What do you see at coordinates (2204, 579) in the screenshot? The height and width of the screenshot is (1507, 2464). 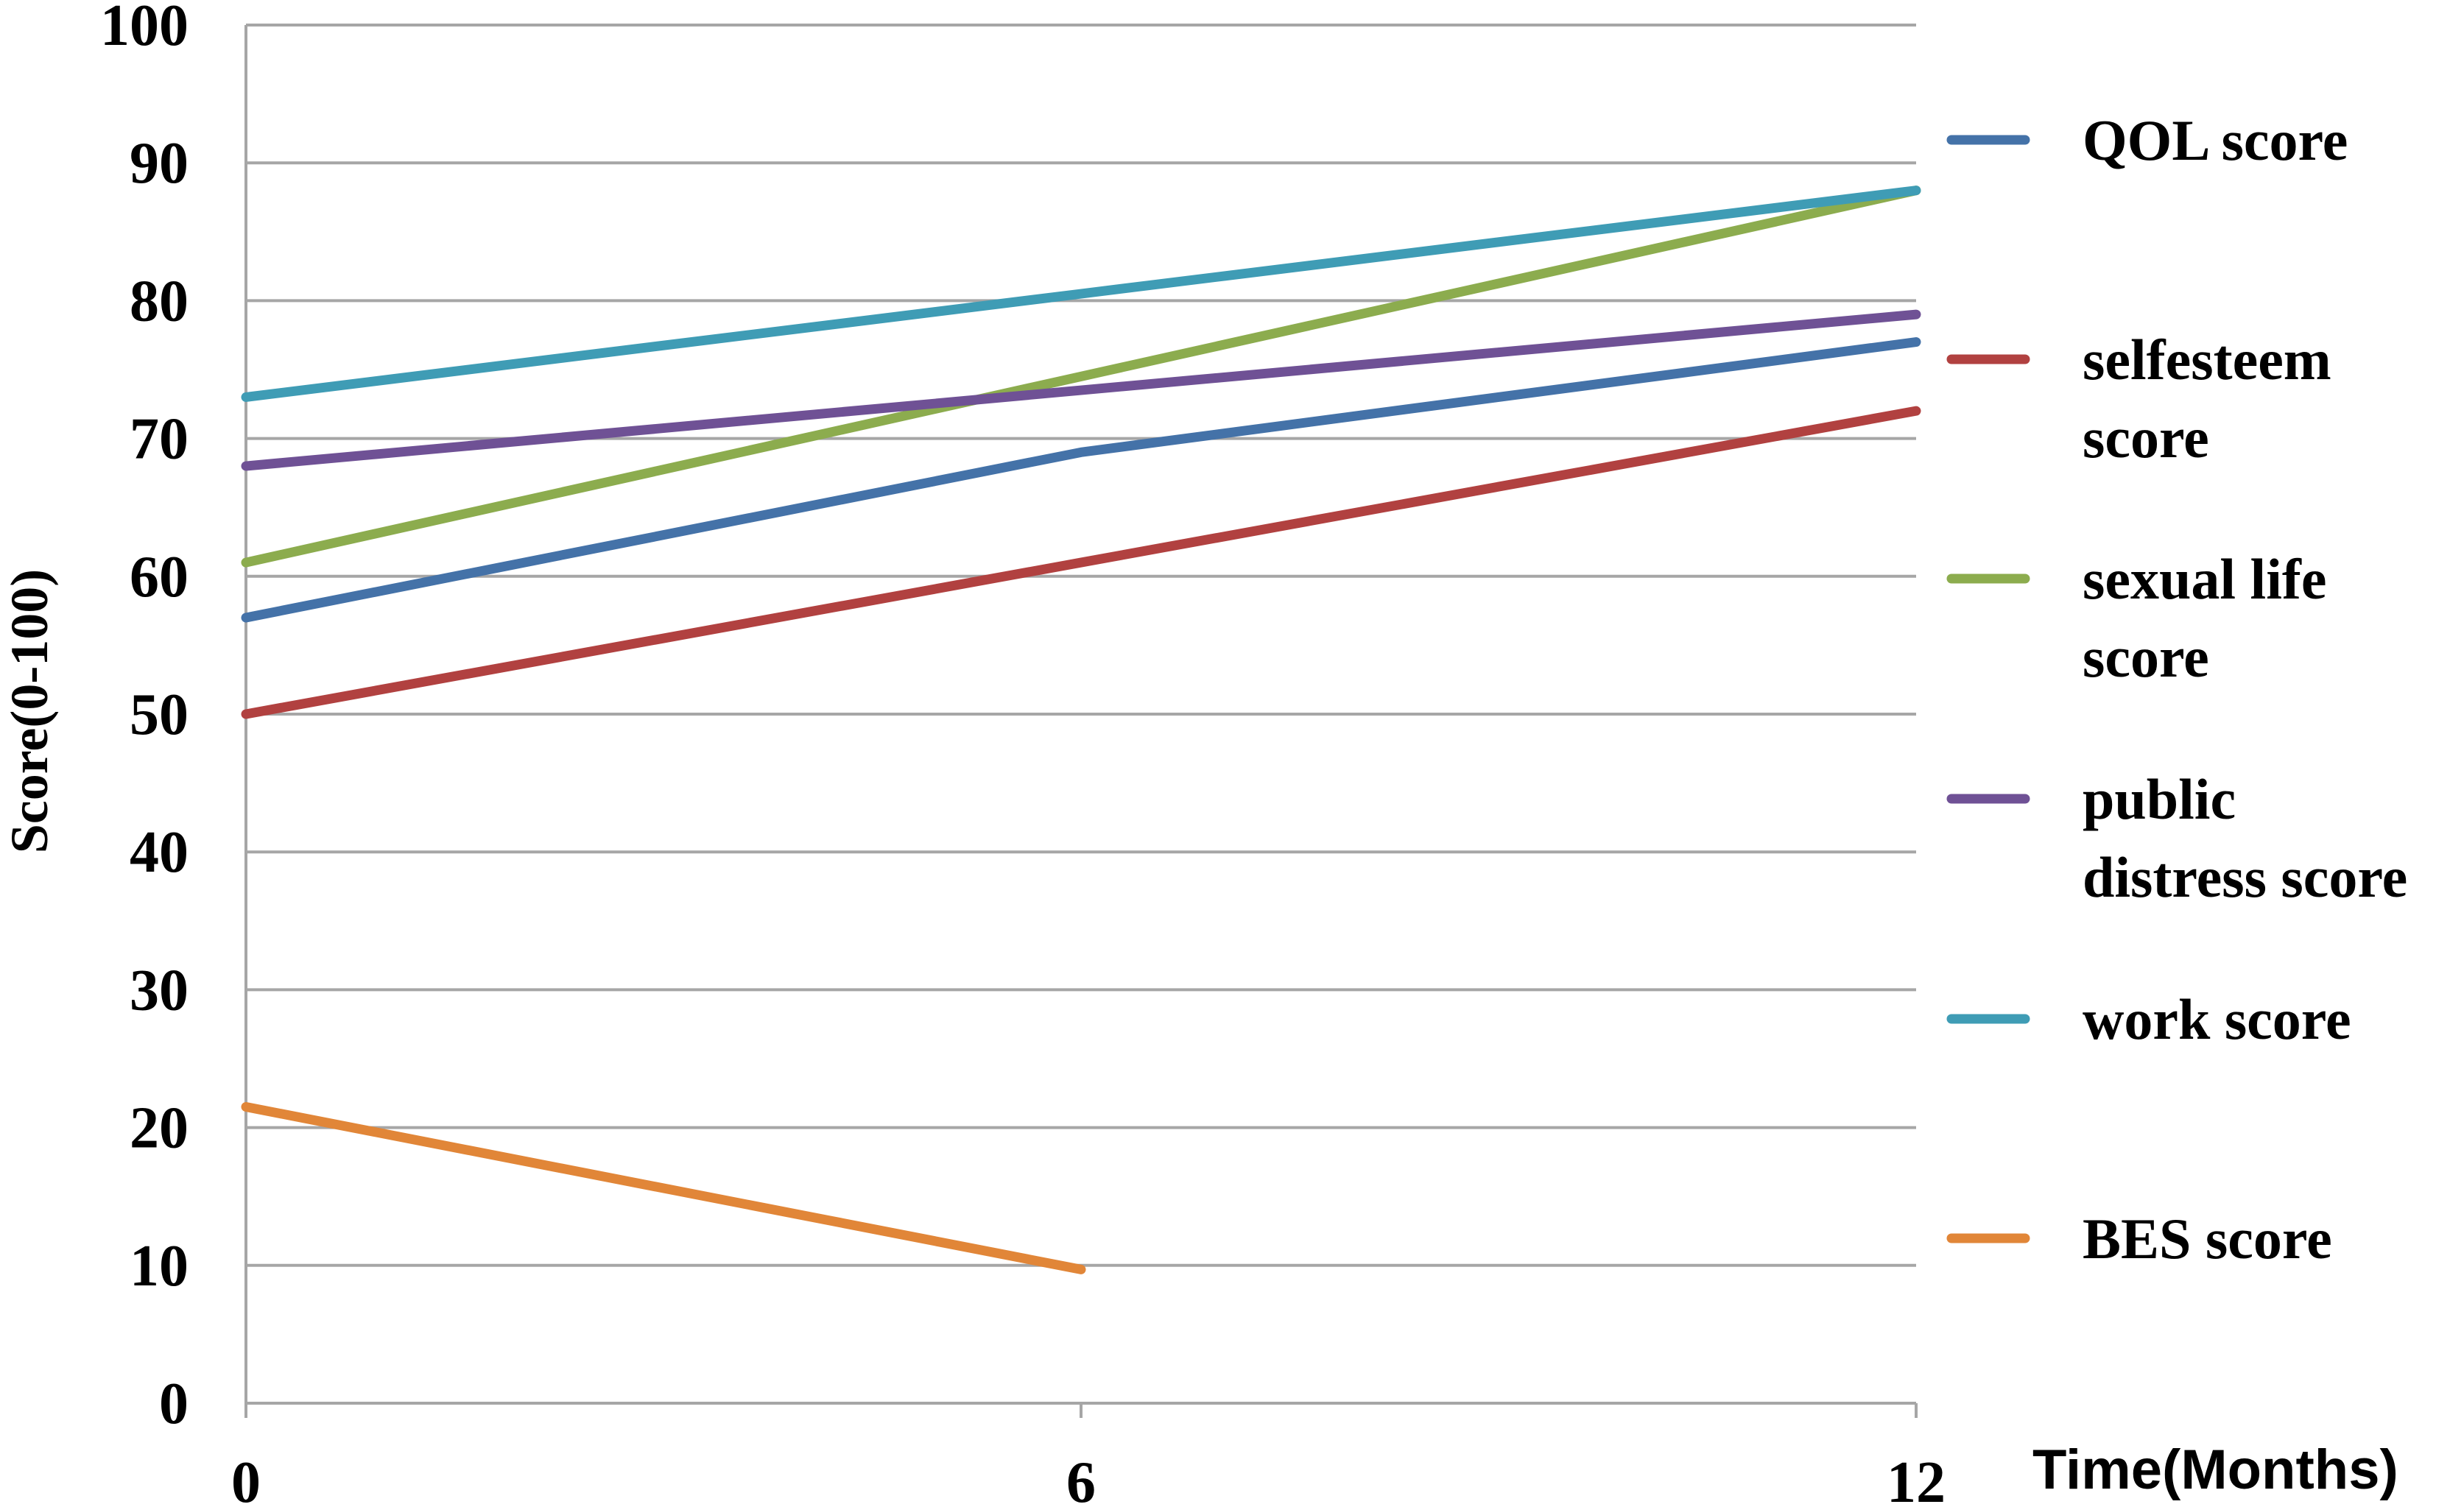 I see `legend-label: sexual life` at bounding box center [2204, 579].